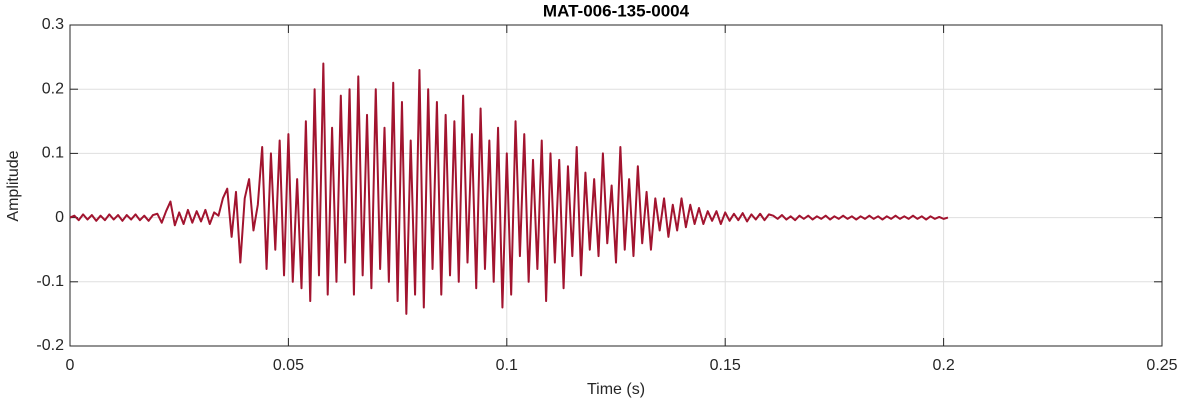 Image resolution: width=1182 pixels, height=404 pixels. Describe the element at coordinates (53, 153) in the screenshot. I see `y-tick-label: 0.1` at that location.